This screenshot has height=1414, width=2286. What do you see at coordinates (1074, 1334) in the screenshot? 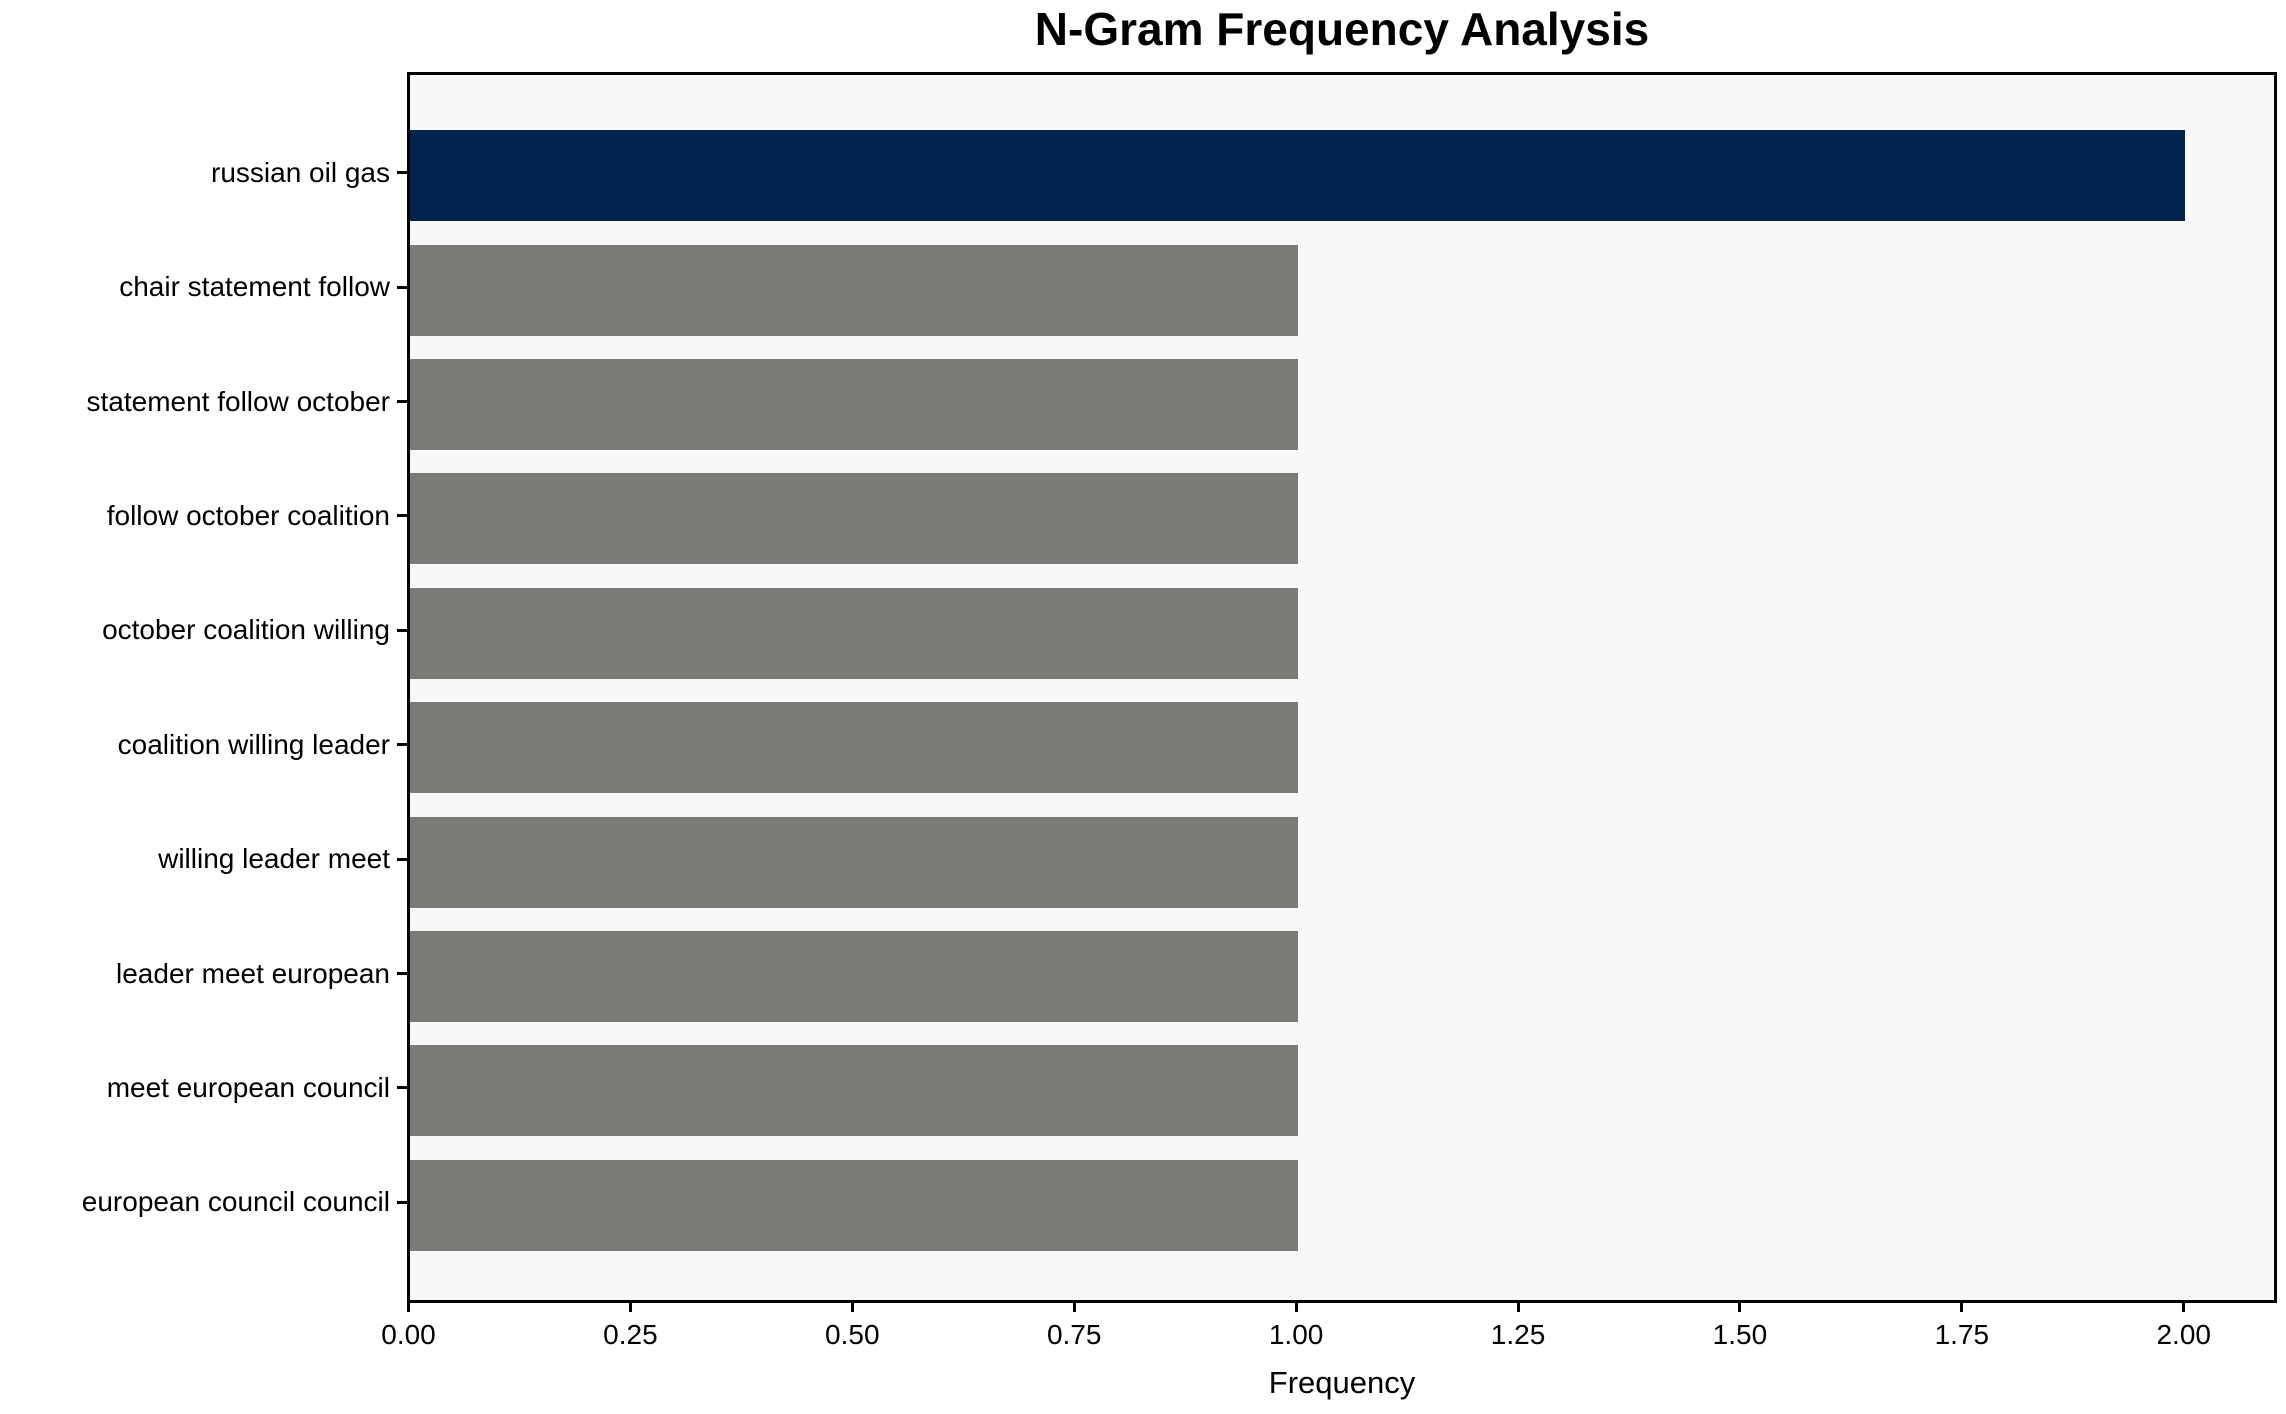
I see `x-tick-label: 0.75` at bounding box center [1074, 1334].